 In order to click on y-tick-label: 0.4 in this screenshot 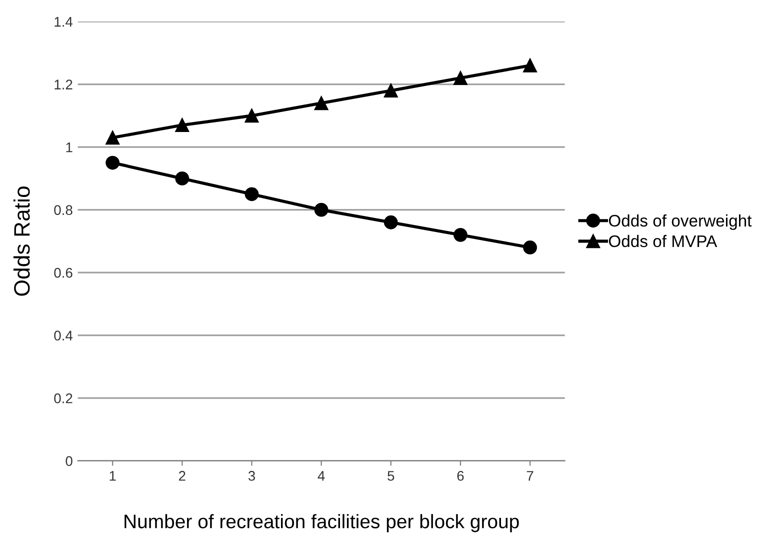, I will do `click(63, 335)`.